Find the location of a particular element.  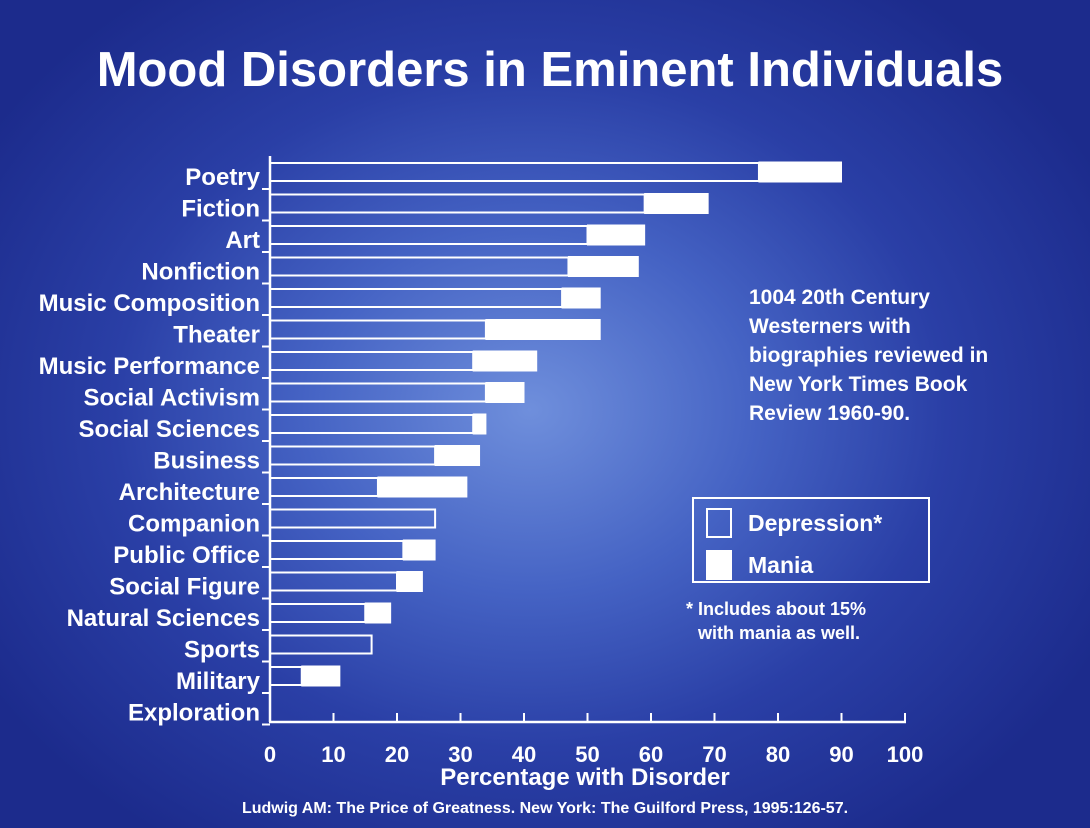

x-tick-label: 60 is located at coordinates (651, 754).